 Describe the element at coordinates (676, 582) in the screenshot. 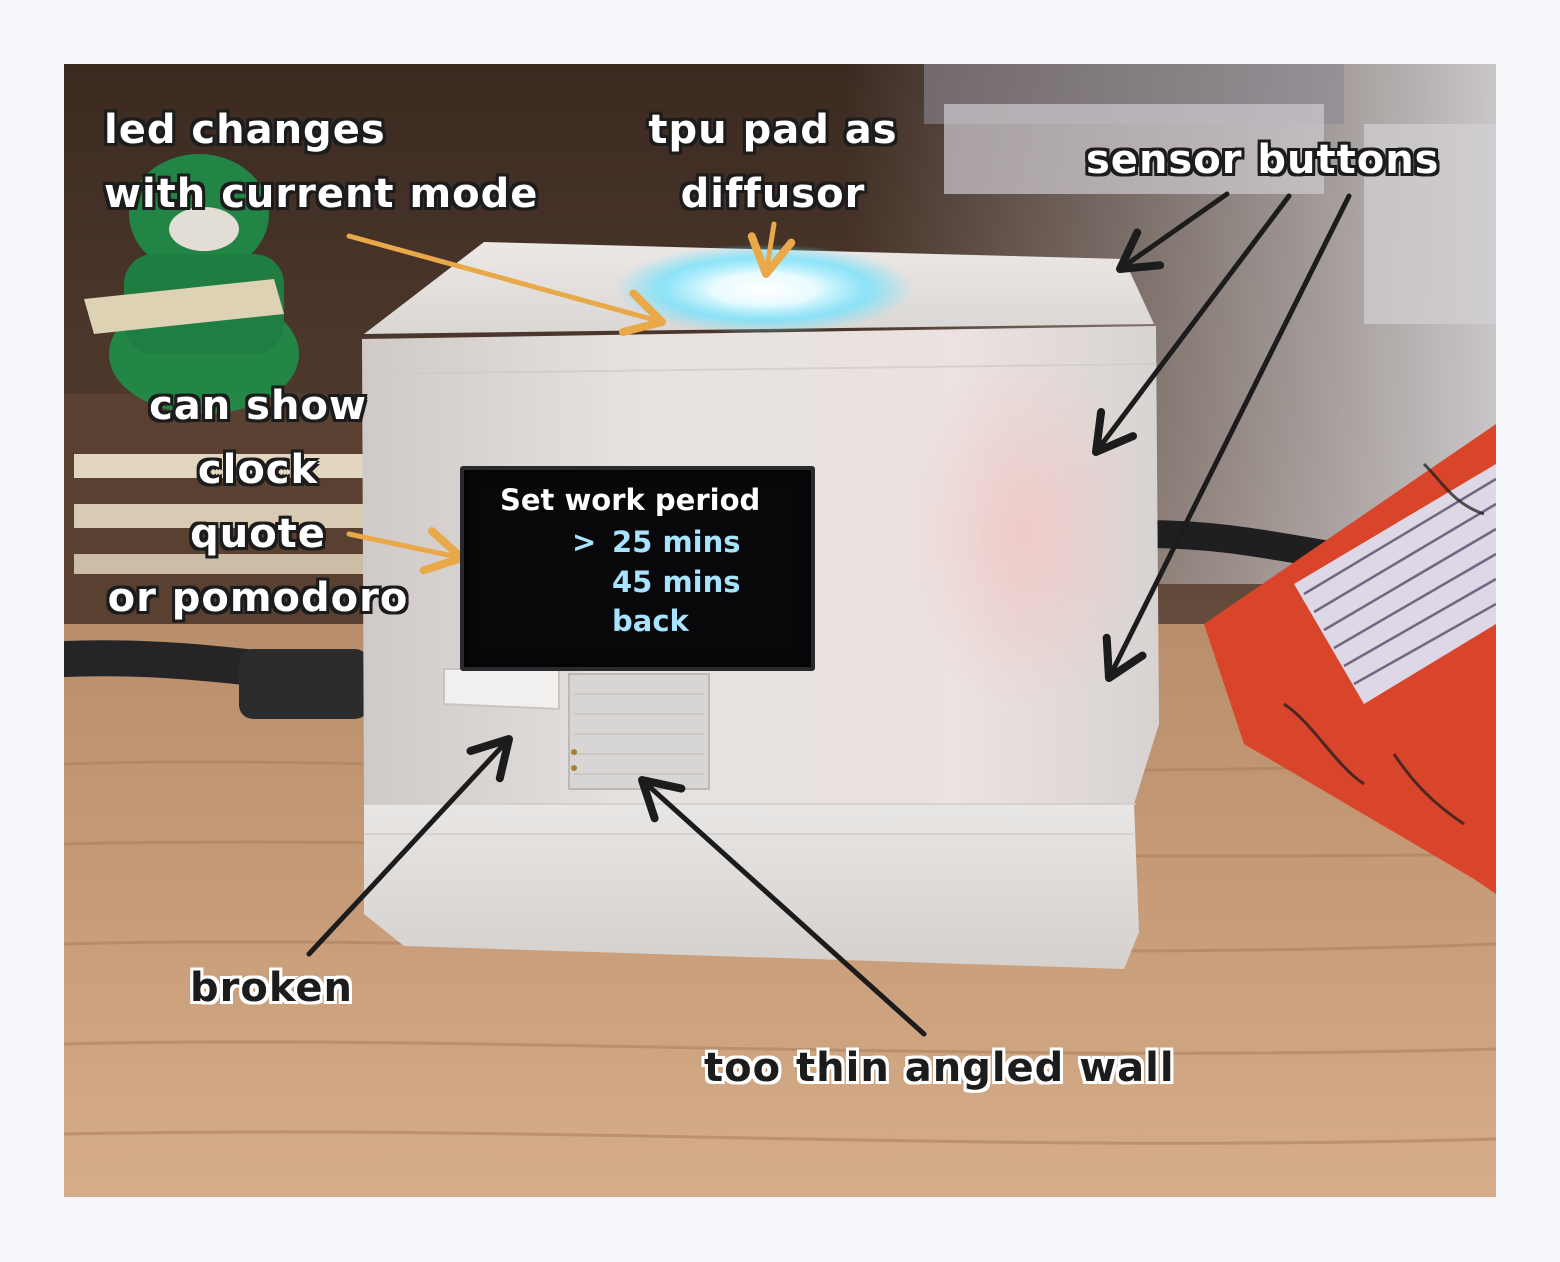

I see `menu-option-45: 45 mins` at that location.